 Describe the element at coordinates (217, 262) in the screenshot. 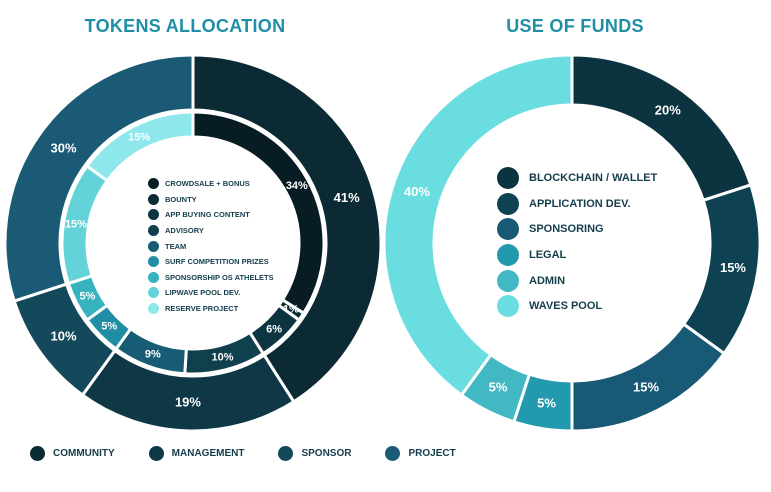

I see `legend-label: SURF COMPETITION PRIZES` at that location.